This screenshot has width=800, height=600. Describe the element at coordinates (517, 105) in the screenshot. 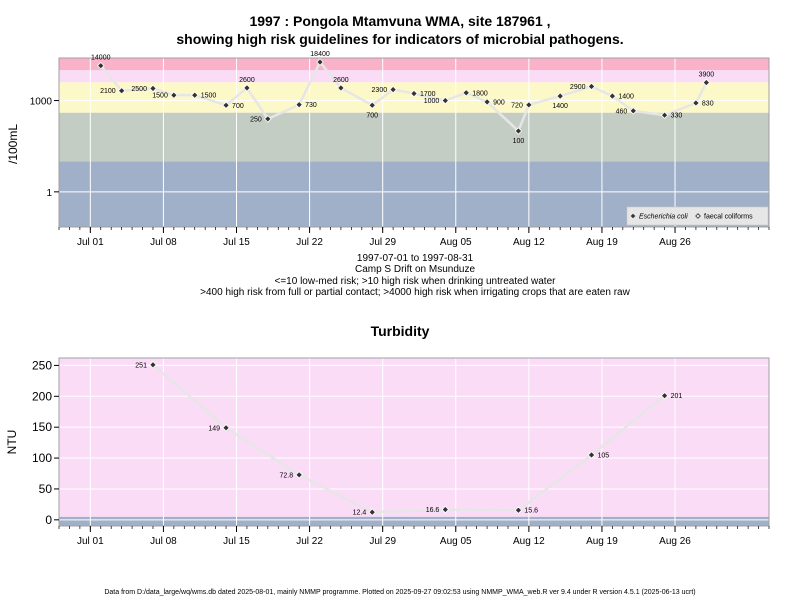

I see `micro-data-label-18: 720` at that location.